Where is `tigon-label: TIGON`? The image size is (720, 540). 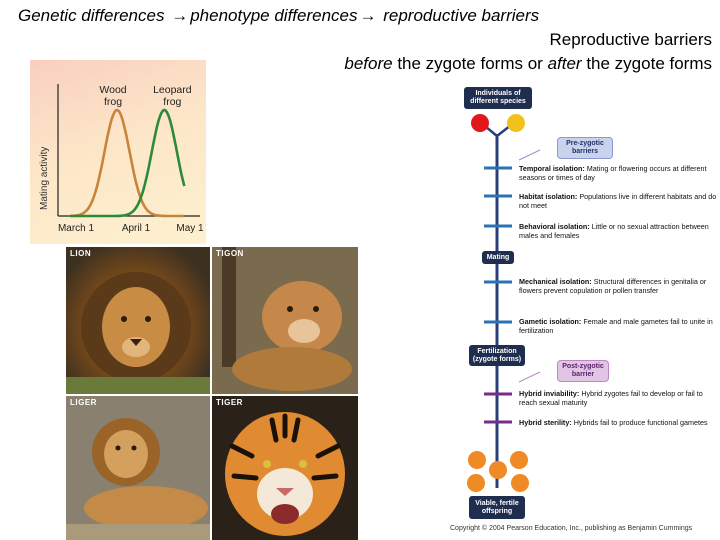
tigon-label: TIGON is located at coordinates (230, 253).